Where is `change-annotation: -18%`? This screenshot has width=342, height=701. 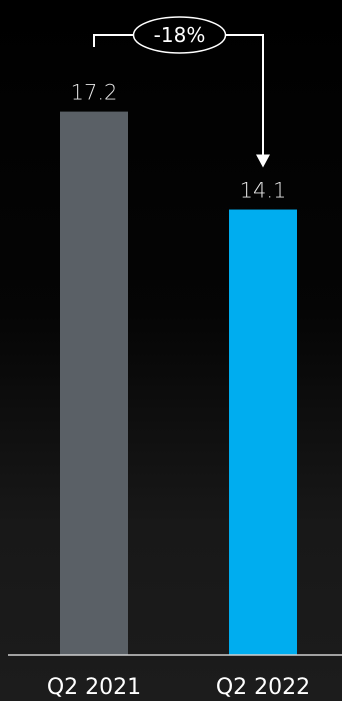
change-annotation: -18% is located at coordinates (181, 92).